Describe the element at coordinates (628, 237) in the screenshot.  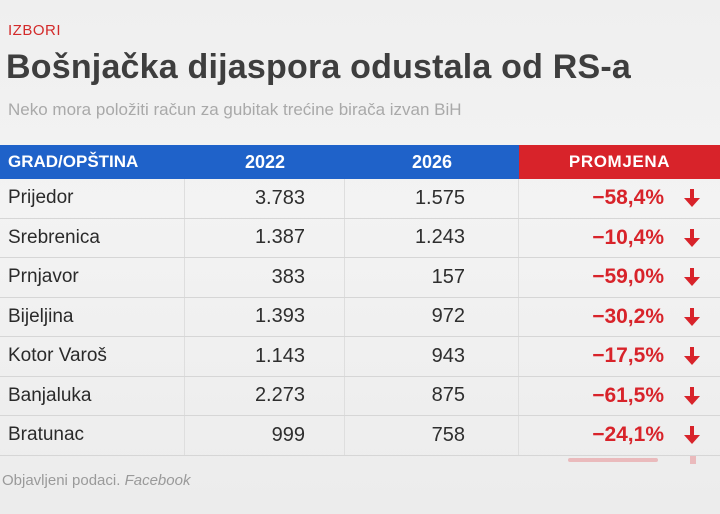
I see `cell-change: −10,4%` at that location.